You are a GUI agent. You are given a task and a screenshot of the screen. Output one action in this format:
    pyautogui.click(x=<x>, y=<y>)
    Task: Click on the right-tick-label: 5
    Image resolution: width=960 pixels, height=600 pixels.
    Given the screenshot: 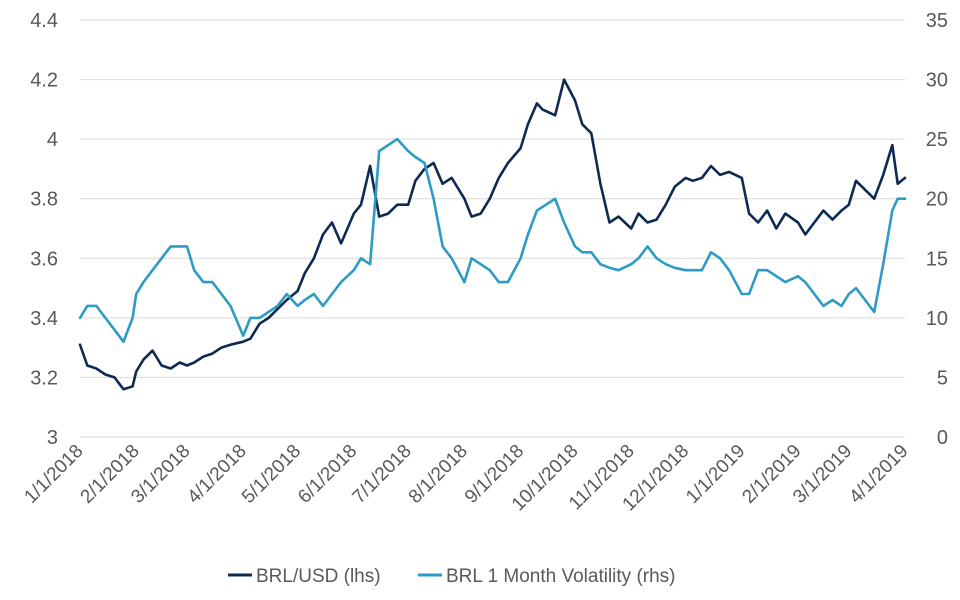 What is the action you would take?
    pyautogui.click(x=942, y=378)
    